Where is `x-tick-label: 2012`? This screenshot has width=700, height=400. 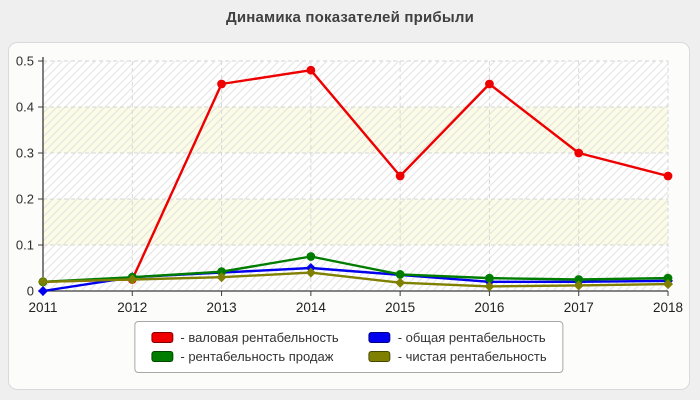
x-tick-label: 2012 is located at coordinates (132, 307).